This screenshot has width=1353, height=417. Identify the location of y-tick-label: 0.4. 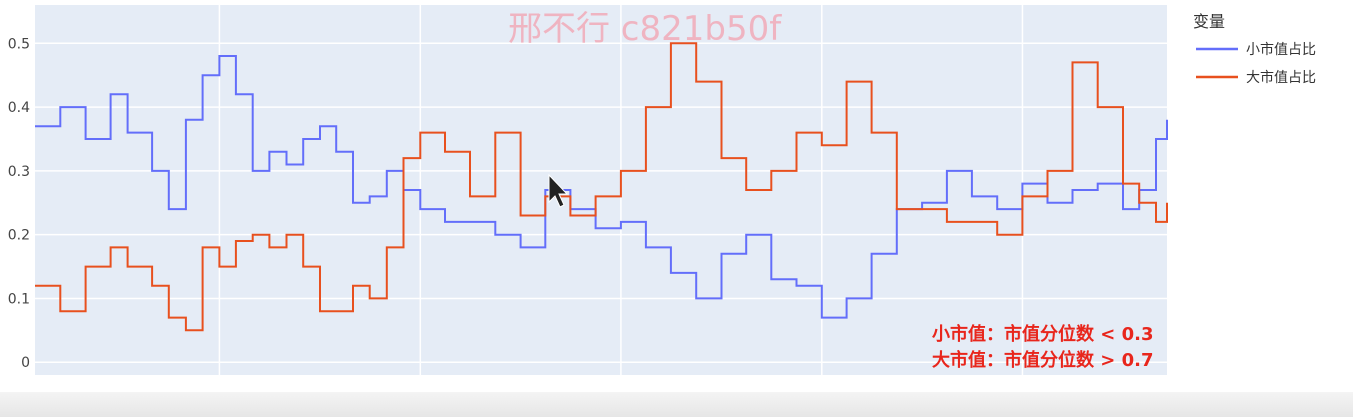
(19, 108).